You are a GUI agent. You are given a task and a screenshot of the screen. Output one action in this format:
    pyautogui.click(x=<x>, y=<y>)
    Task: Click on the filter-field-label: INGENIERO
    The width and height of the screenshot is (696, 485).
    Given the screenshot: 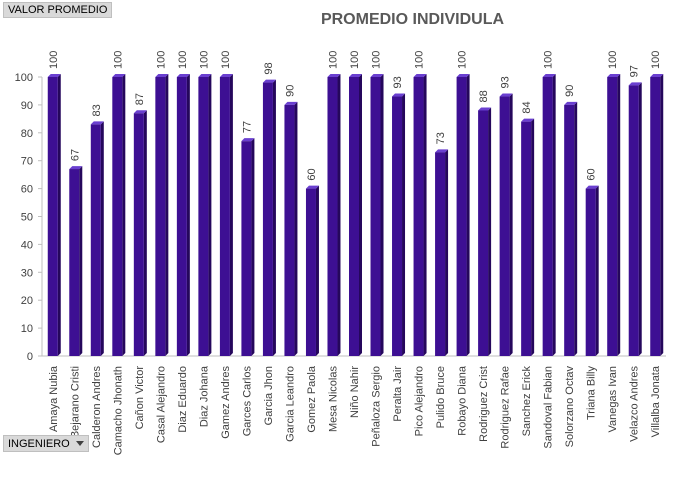 What is the action you would take?
    pyautogui.click(x=39, y=444)
    